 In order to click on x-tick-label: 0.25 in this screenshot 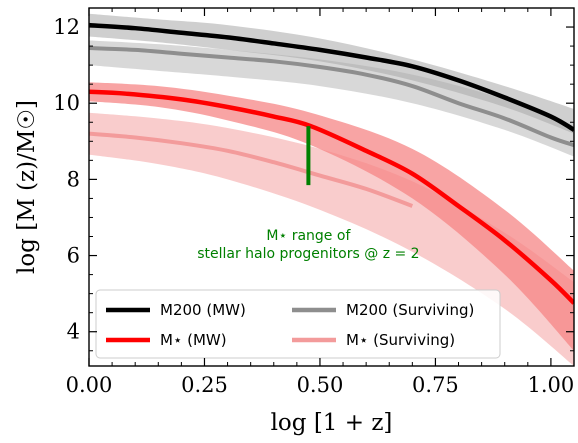, I will do `click(204, 385)`.